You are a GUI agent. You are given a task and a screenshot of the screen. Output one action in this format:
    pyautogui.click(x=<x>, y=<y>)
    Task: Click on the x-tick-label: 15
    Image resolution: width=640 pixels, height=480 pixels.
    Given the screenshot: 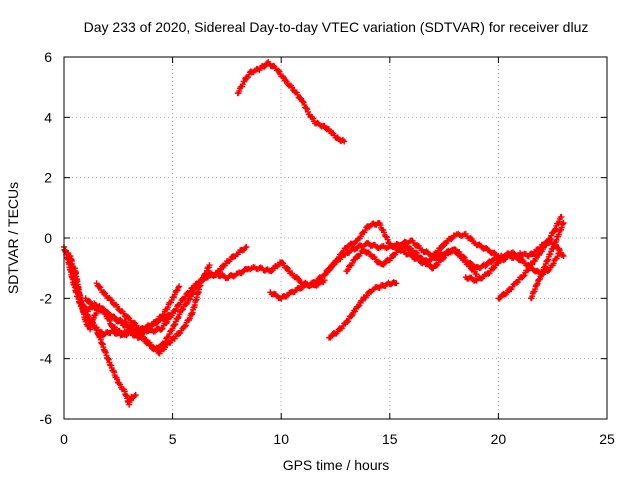 What is the action you would take?
    pyautogui.click(x=390, y=439)
    